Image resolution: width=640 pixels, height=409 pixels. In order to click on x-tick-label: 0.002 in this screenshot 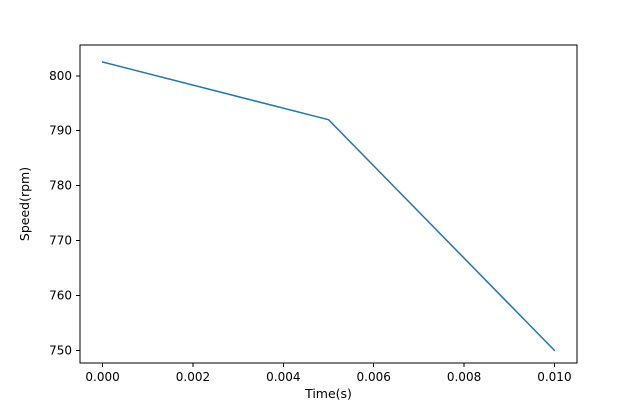, I will do `click(193, 377)`.